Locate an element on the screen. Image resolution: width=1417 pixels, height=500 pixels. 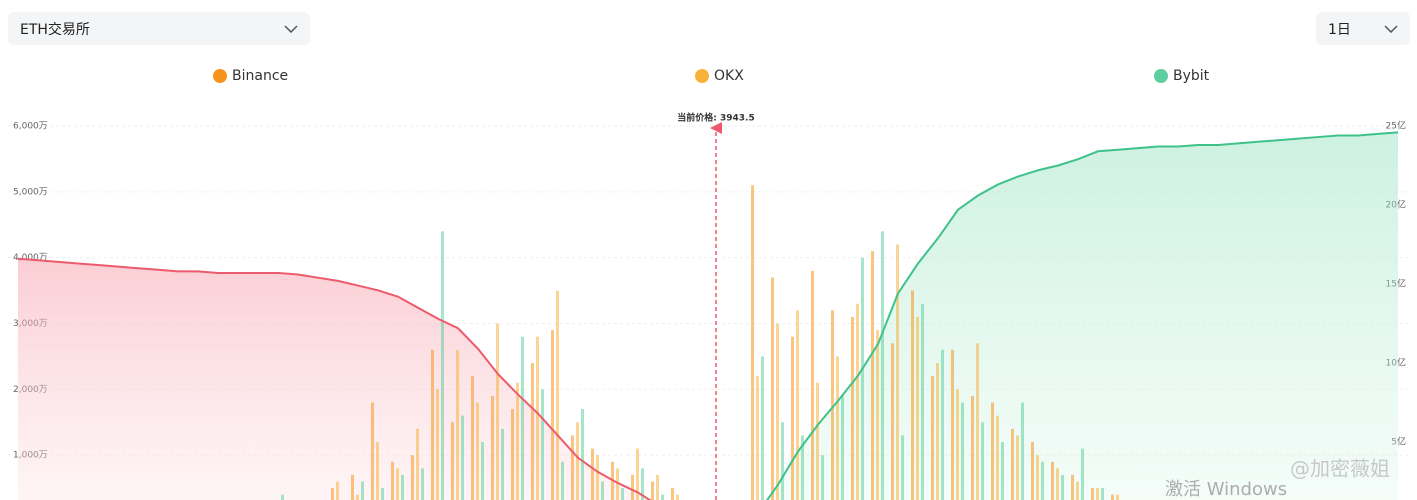
select-text: 1日 is located at coordinates (1339, 29).